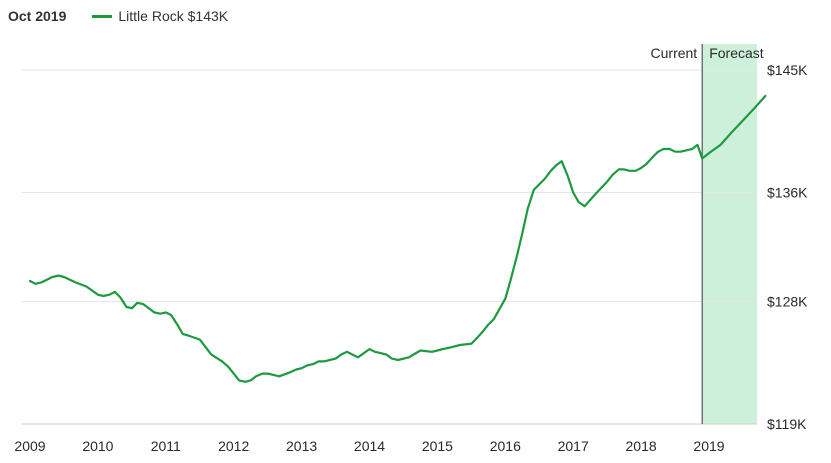 The width and height of the screenshot is (831, 463). What do you see at coordinates (708, 446) in the screenshot?
I see `x-tick-label: 2019` at bounding box center [708, 446].